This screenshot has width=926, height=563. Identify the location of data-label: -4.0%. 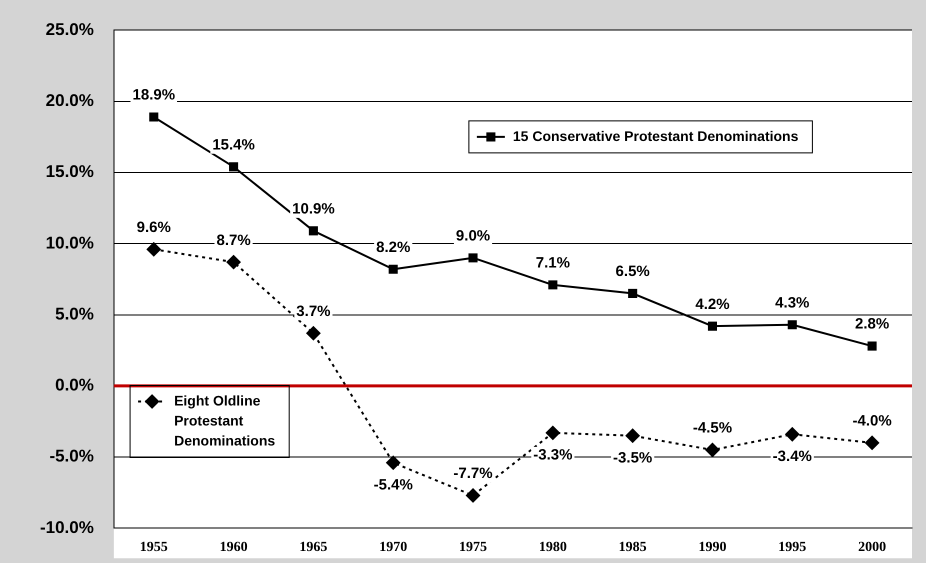
(872, 421).